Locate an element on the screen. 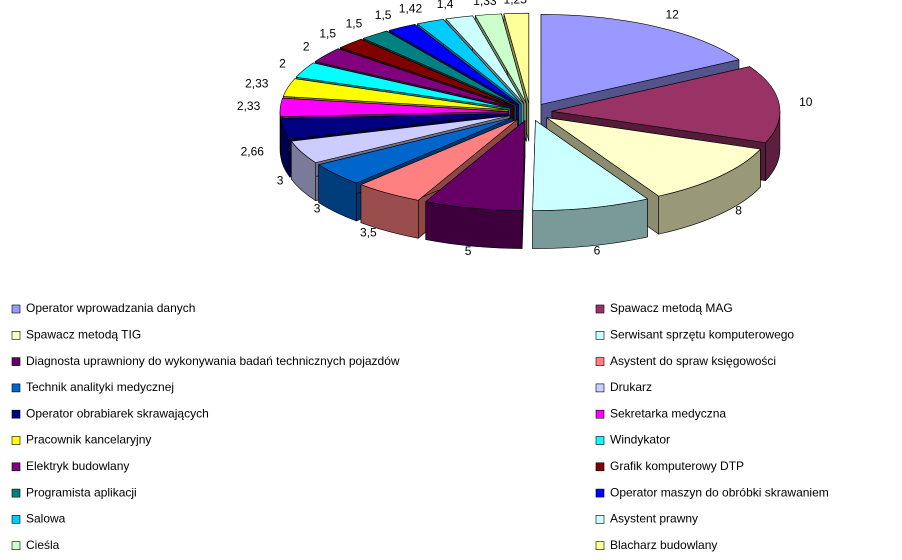  legend-label: Programista aplikacji is located at coordinates (81, 492).